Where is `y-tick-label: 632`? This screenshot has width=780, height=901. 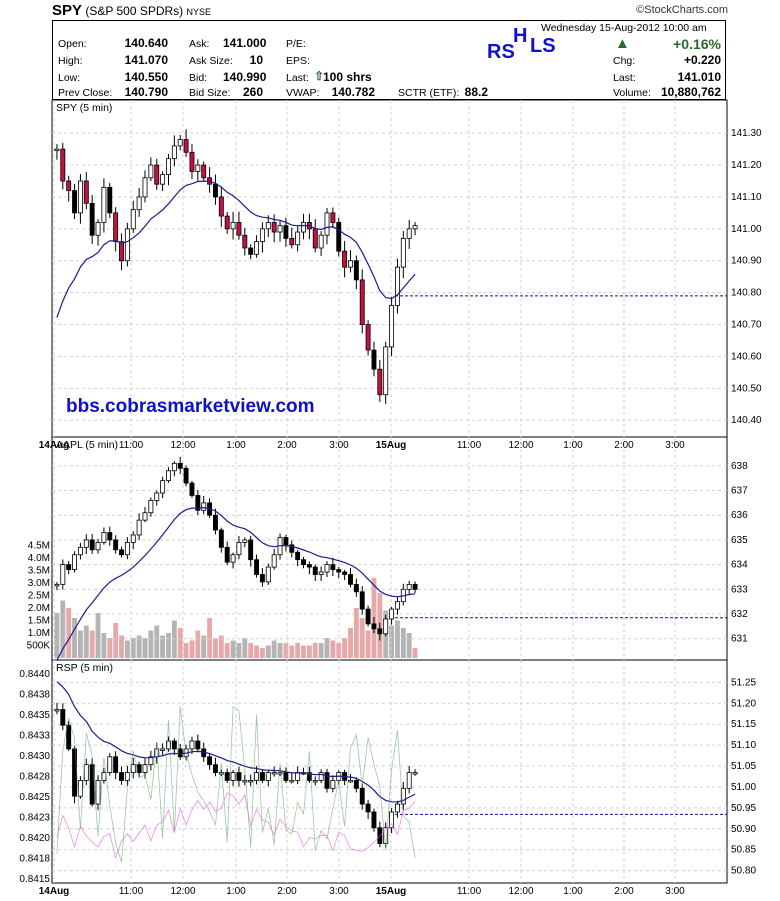 y-tick-label: 632 is located at coordinates (739, 614).